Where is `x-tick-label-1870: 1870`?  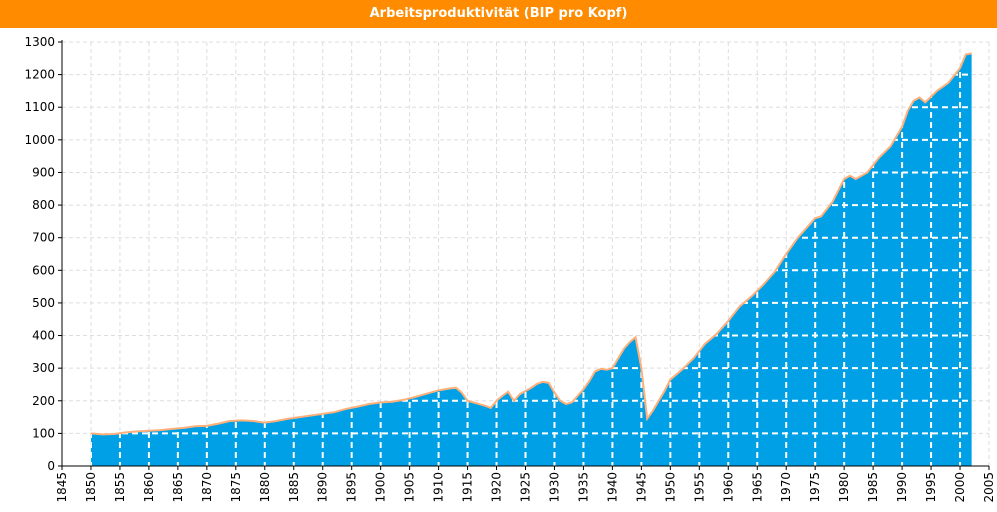 x-tick-label-1870: 1870 is located at coordinates (207, 487).